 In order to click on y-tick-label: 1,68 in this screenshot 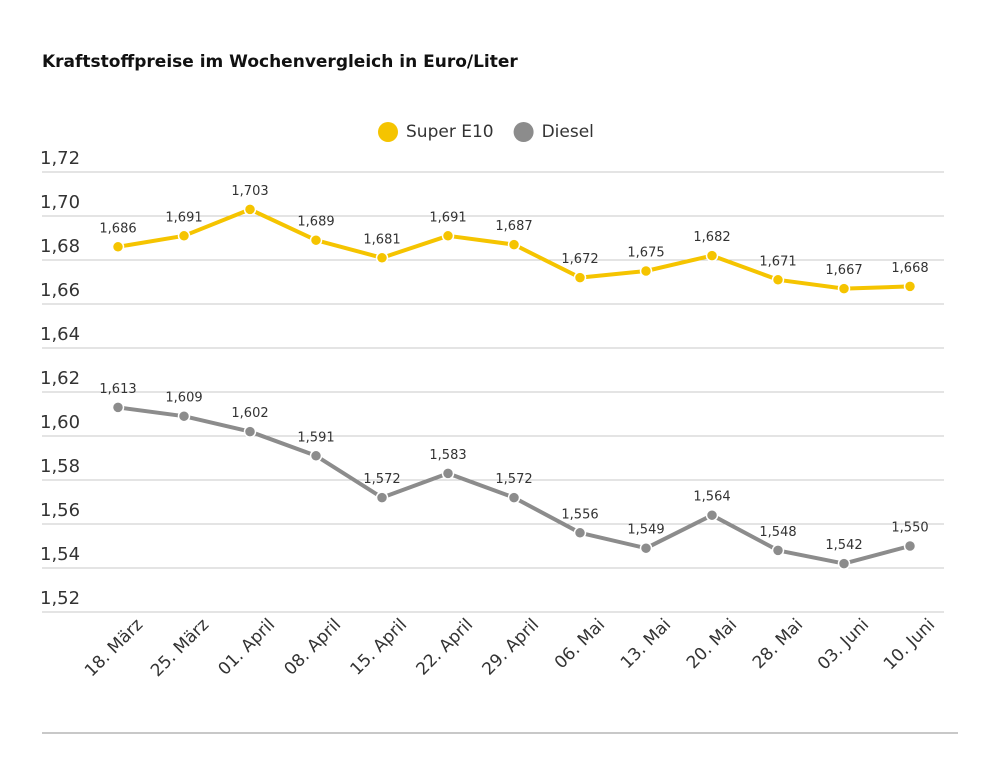, I will do `click(60, 246)`.